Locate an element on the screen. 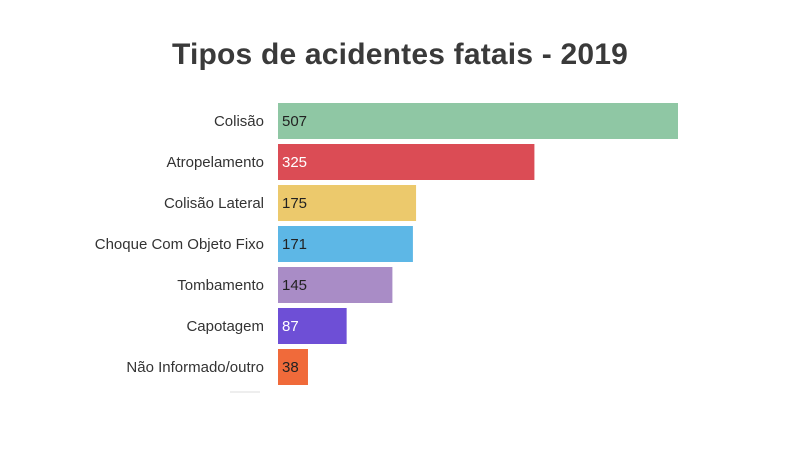 This screenshot has width=800, height=449. chart-title: Tipos de acidentes fatais - 2019 is located at coordinates (400, 54).